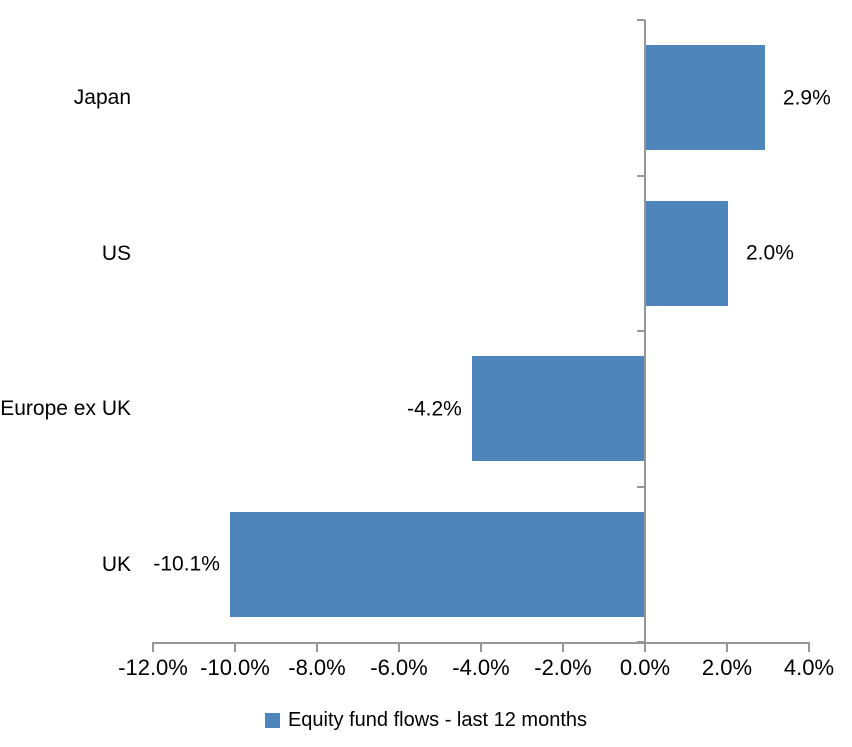  I want to click on value-label: -10.1%, so click(186, 564).